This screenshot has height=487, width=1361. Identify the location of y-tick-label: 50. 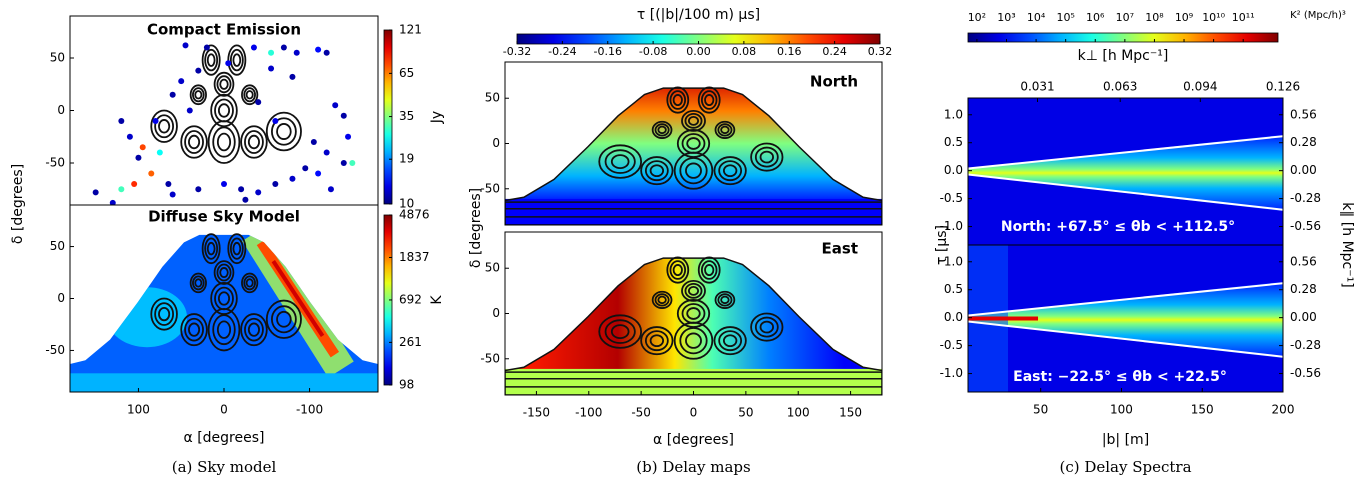
(492, 98).